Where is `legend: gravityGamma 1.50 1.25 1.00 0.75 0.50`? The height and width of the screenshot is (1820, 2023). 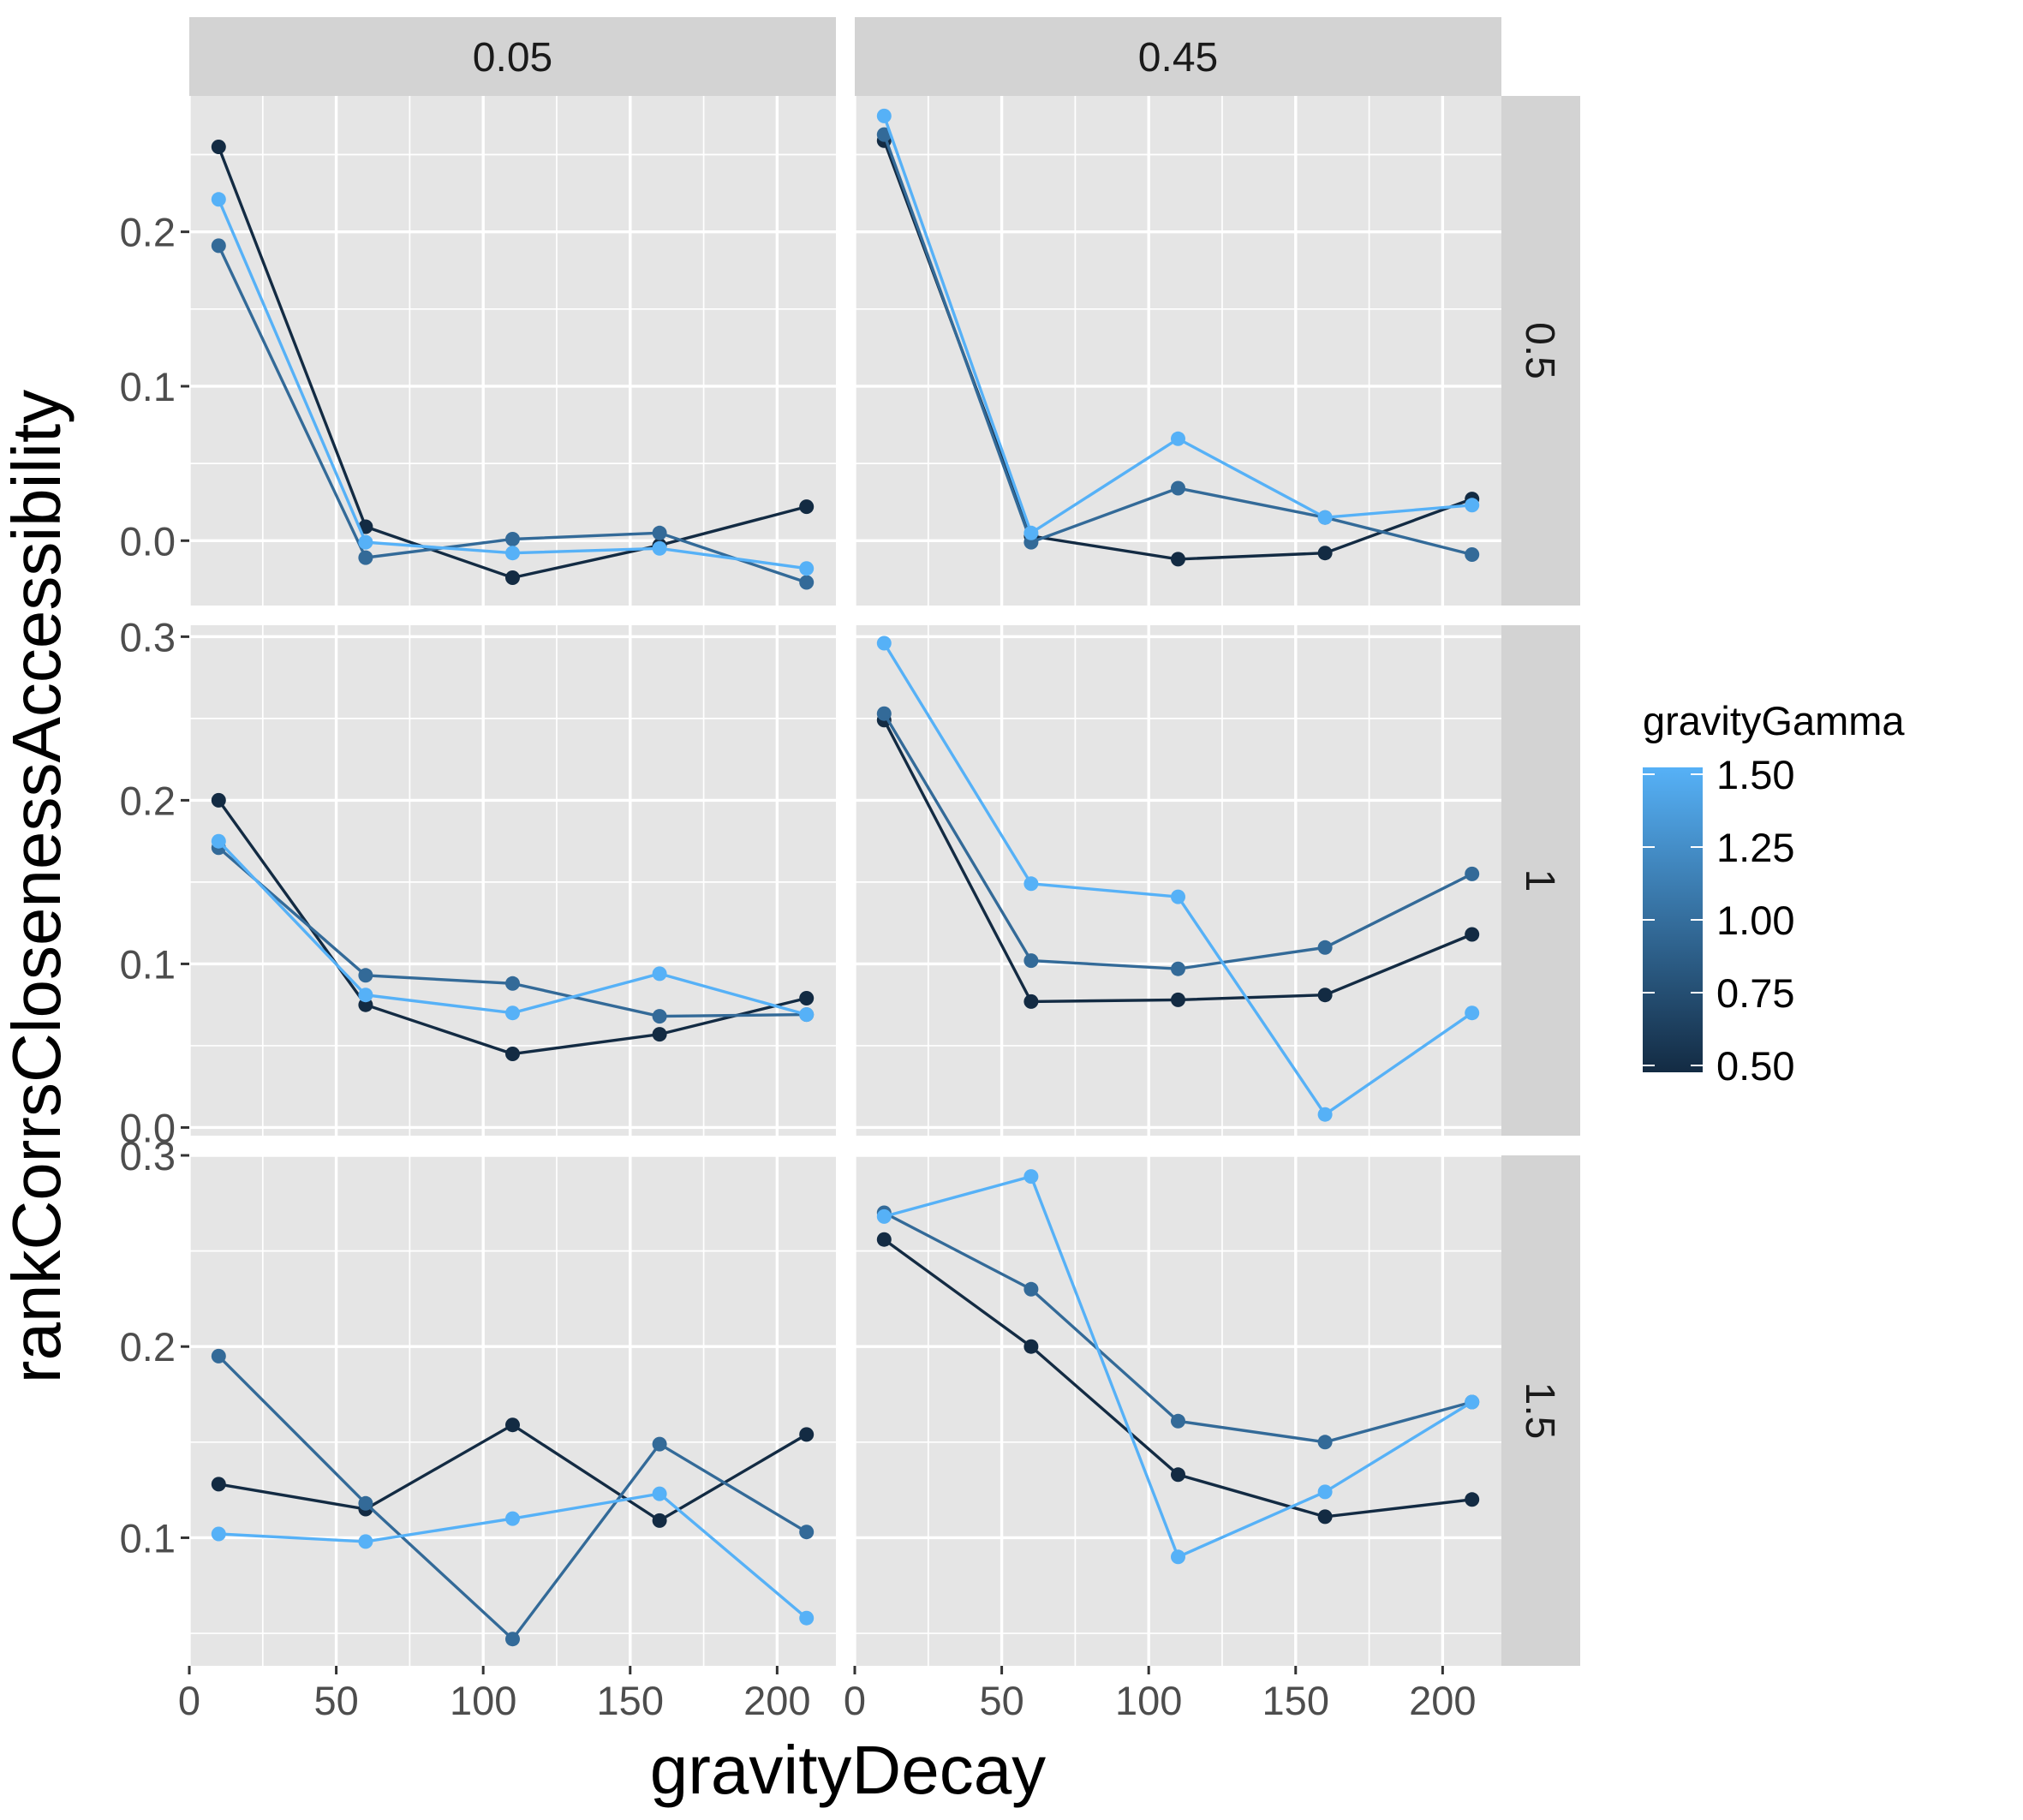
legend: gravityGamma 1.50 1.25 1.00 0.75 0.50 is located at coordinates (1774, 893).